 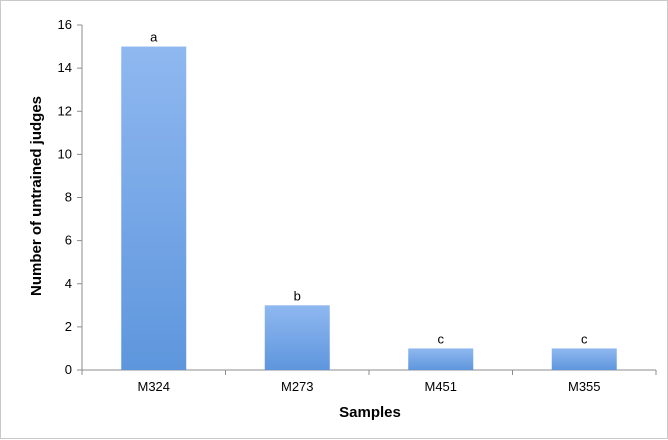 What do you see at coordinates (297, 295) in the screenshot?
I see `data-label: b` at bounding box center [297, 295].